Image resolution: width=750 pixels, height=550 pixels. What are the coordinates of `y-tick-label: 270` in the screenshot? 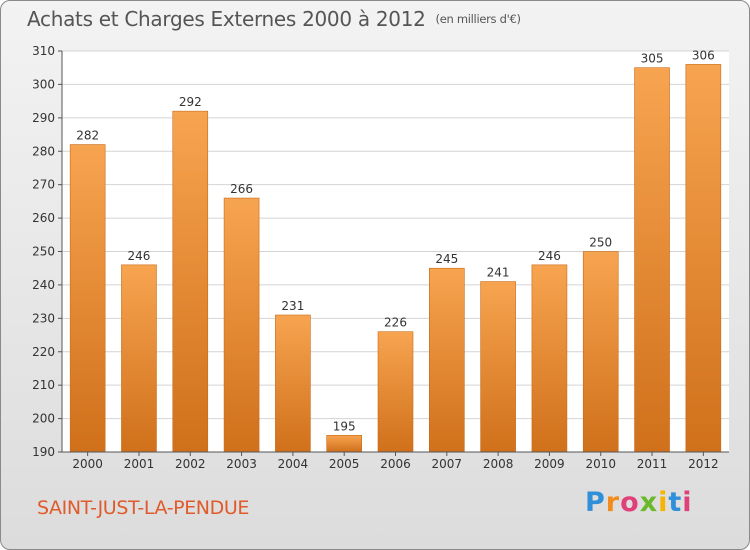 It's located at (43, 185).